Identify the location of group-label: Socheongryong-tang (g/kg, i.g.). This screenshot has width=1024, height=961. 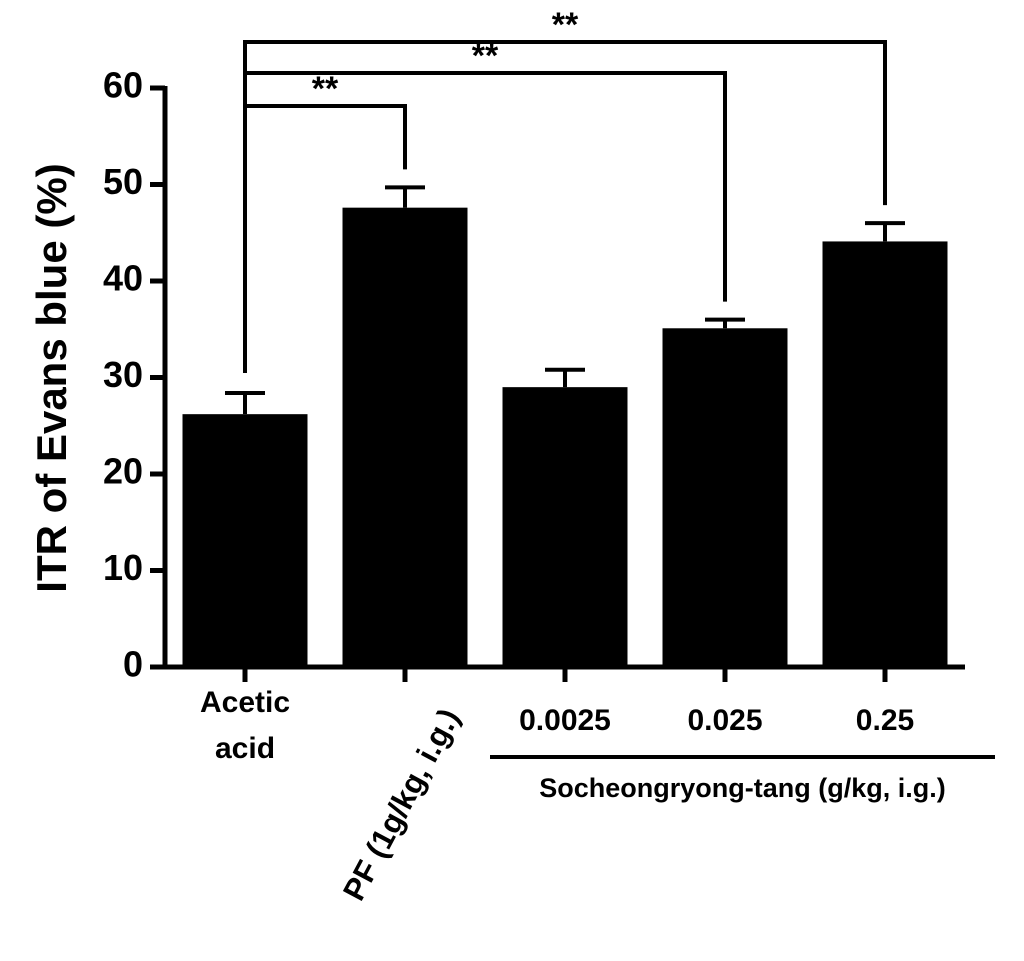
(742, 788).